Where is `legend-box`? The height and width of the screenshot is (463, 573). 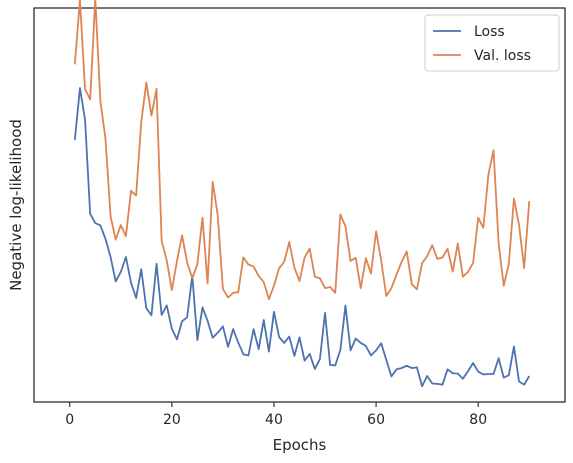 legend-box is located at coordinates (492, 43).